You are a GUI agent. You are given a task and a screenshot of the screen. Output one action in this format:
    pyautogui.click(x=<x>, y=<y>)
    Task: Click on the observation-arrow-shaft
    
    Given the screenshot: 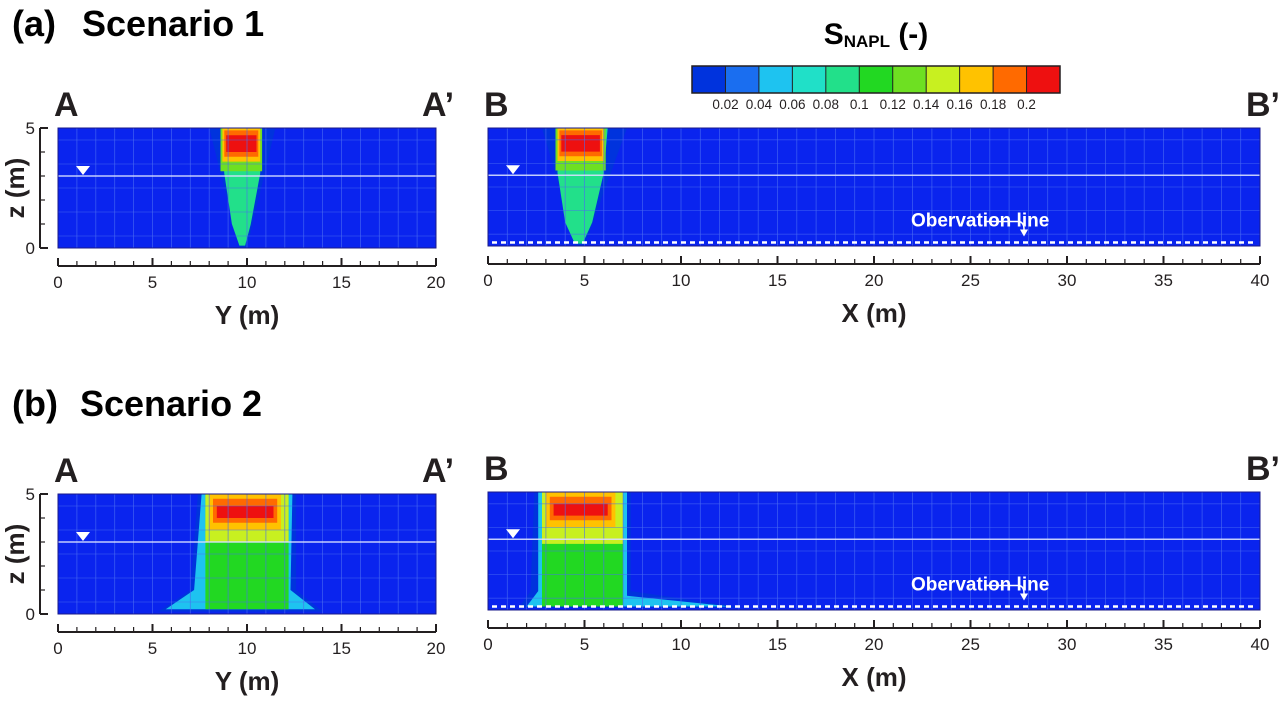 What is the action you would take?
    pyautogui.click(x=1004, y=225)
    